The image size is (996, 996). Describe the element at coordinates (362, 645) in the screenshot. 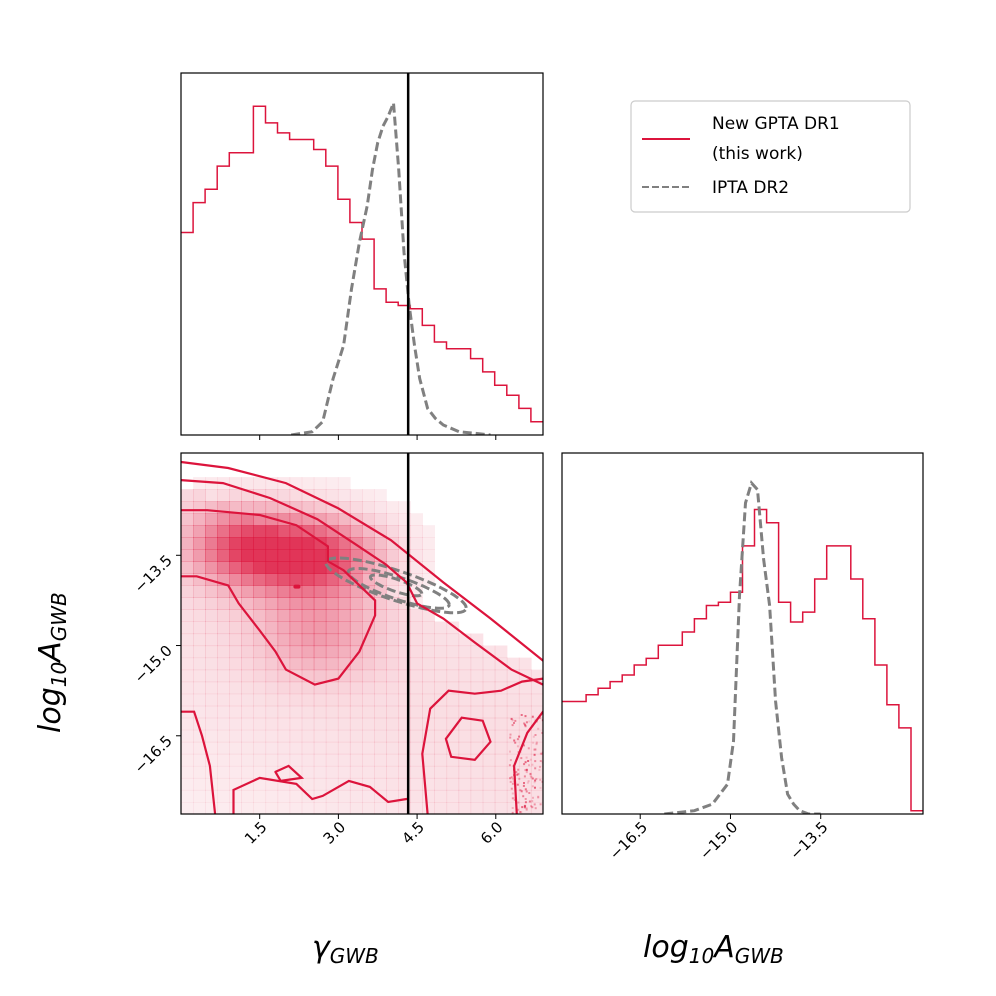

I see `density-heatmap` at that location.